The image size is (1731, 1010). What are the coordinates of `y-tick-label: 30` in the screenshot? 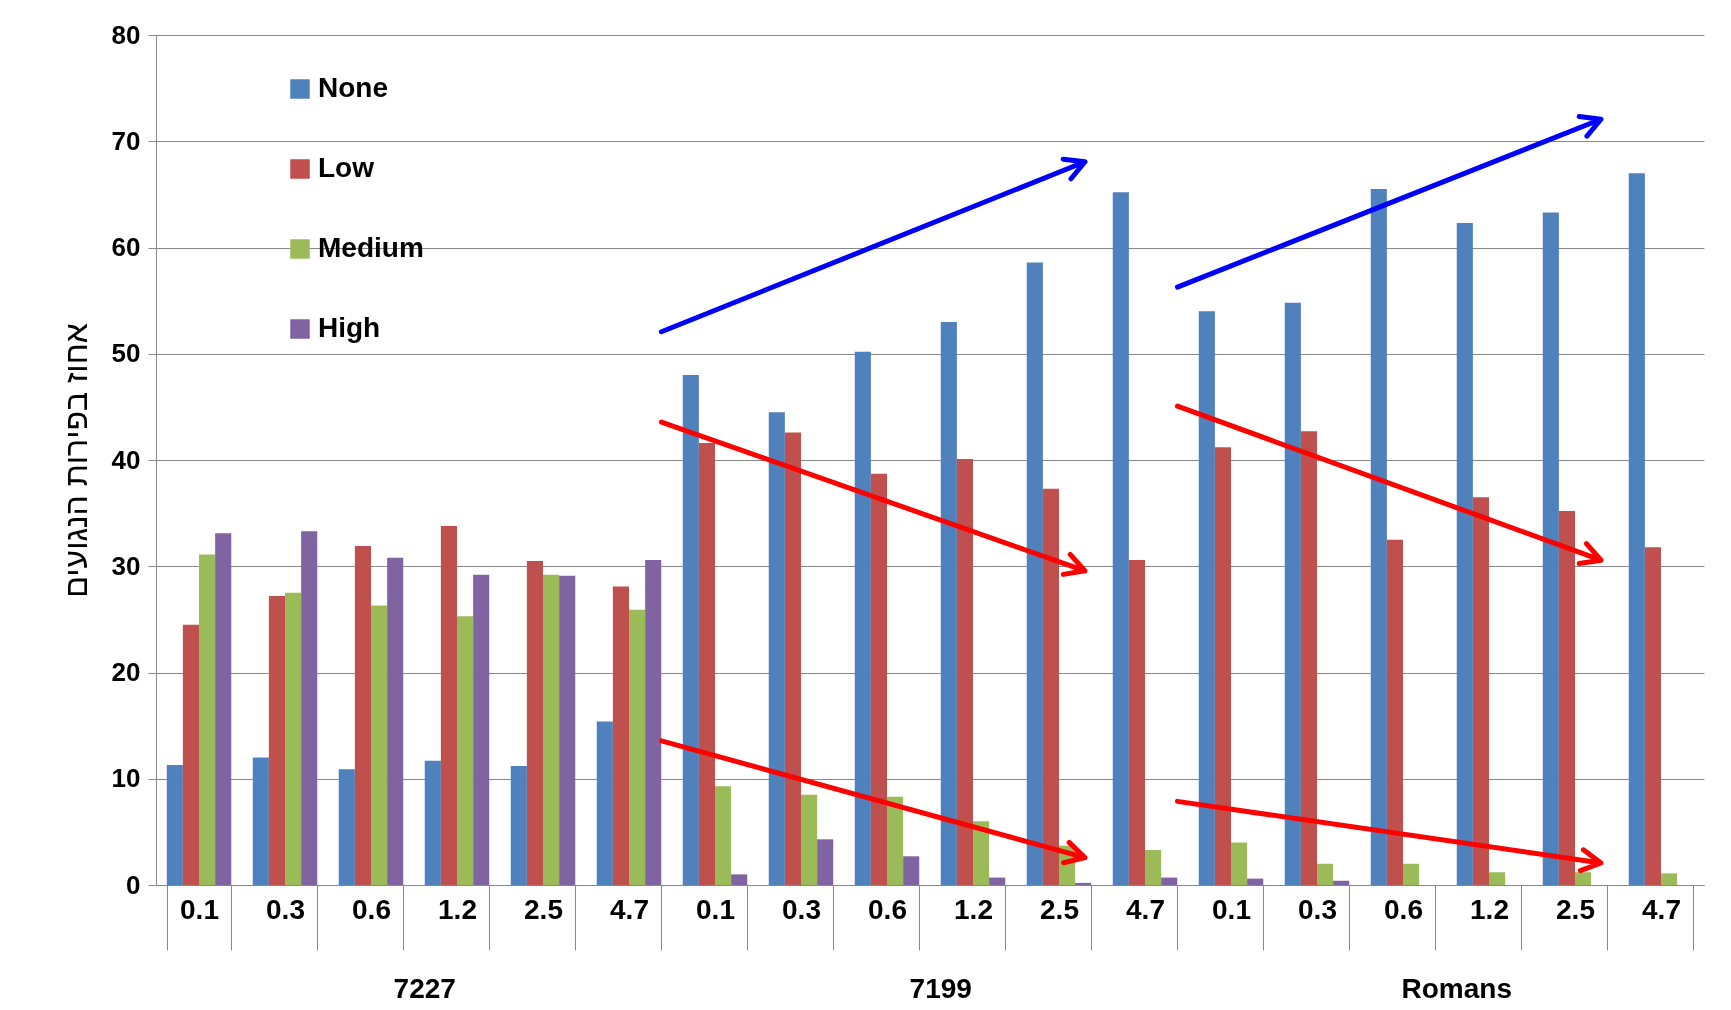 It's located at (126, 565).